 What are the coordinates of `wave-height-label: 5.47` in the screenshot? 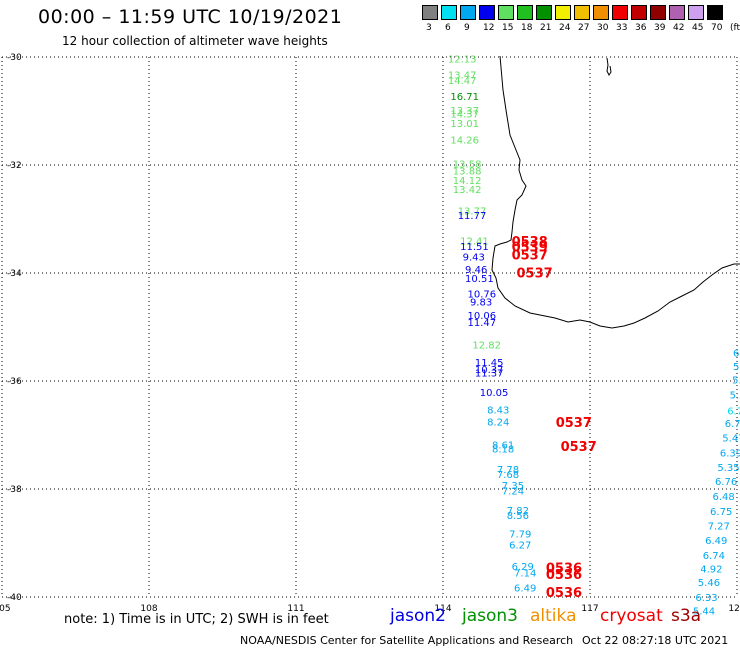 It's located at (731, 438).